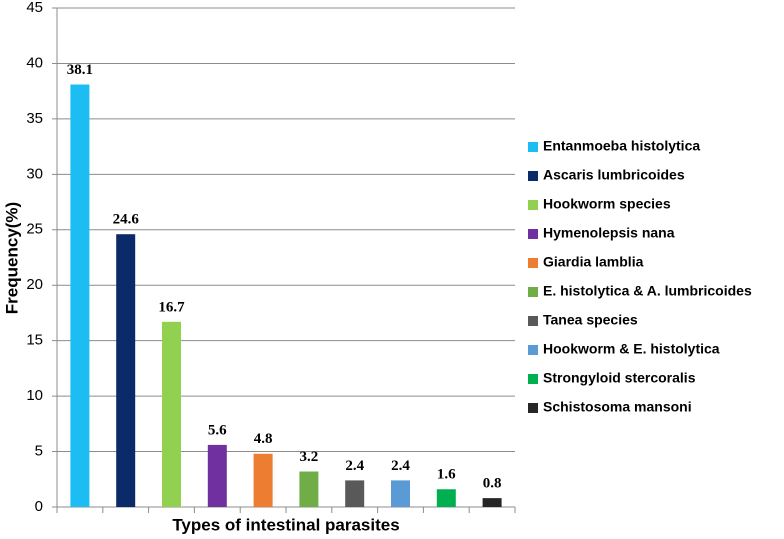  What do you see at coordinates (621, 146) in the screenshot?
I see `legend-label: Entanmoeba histolytica` at bounding box center [621, 146].